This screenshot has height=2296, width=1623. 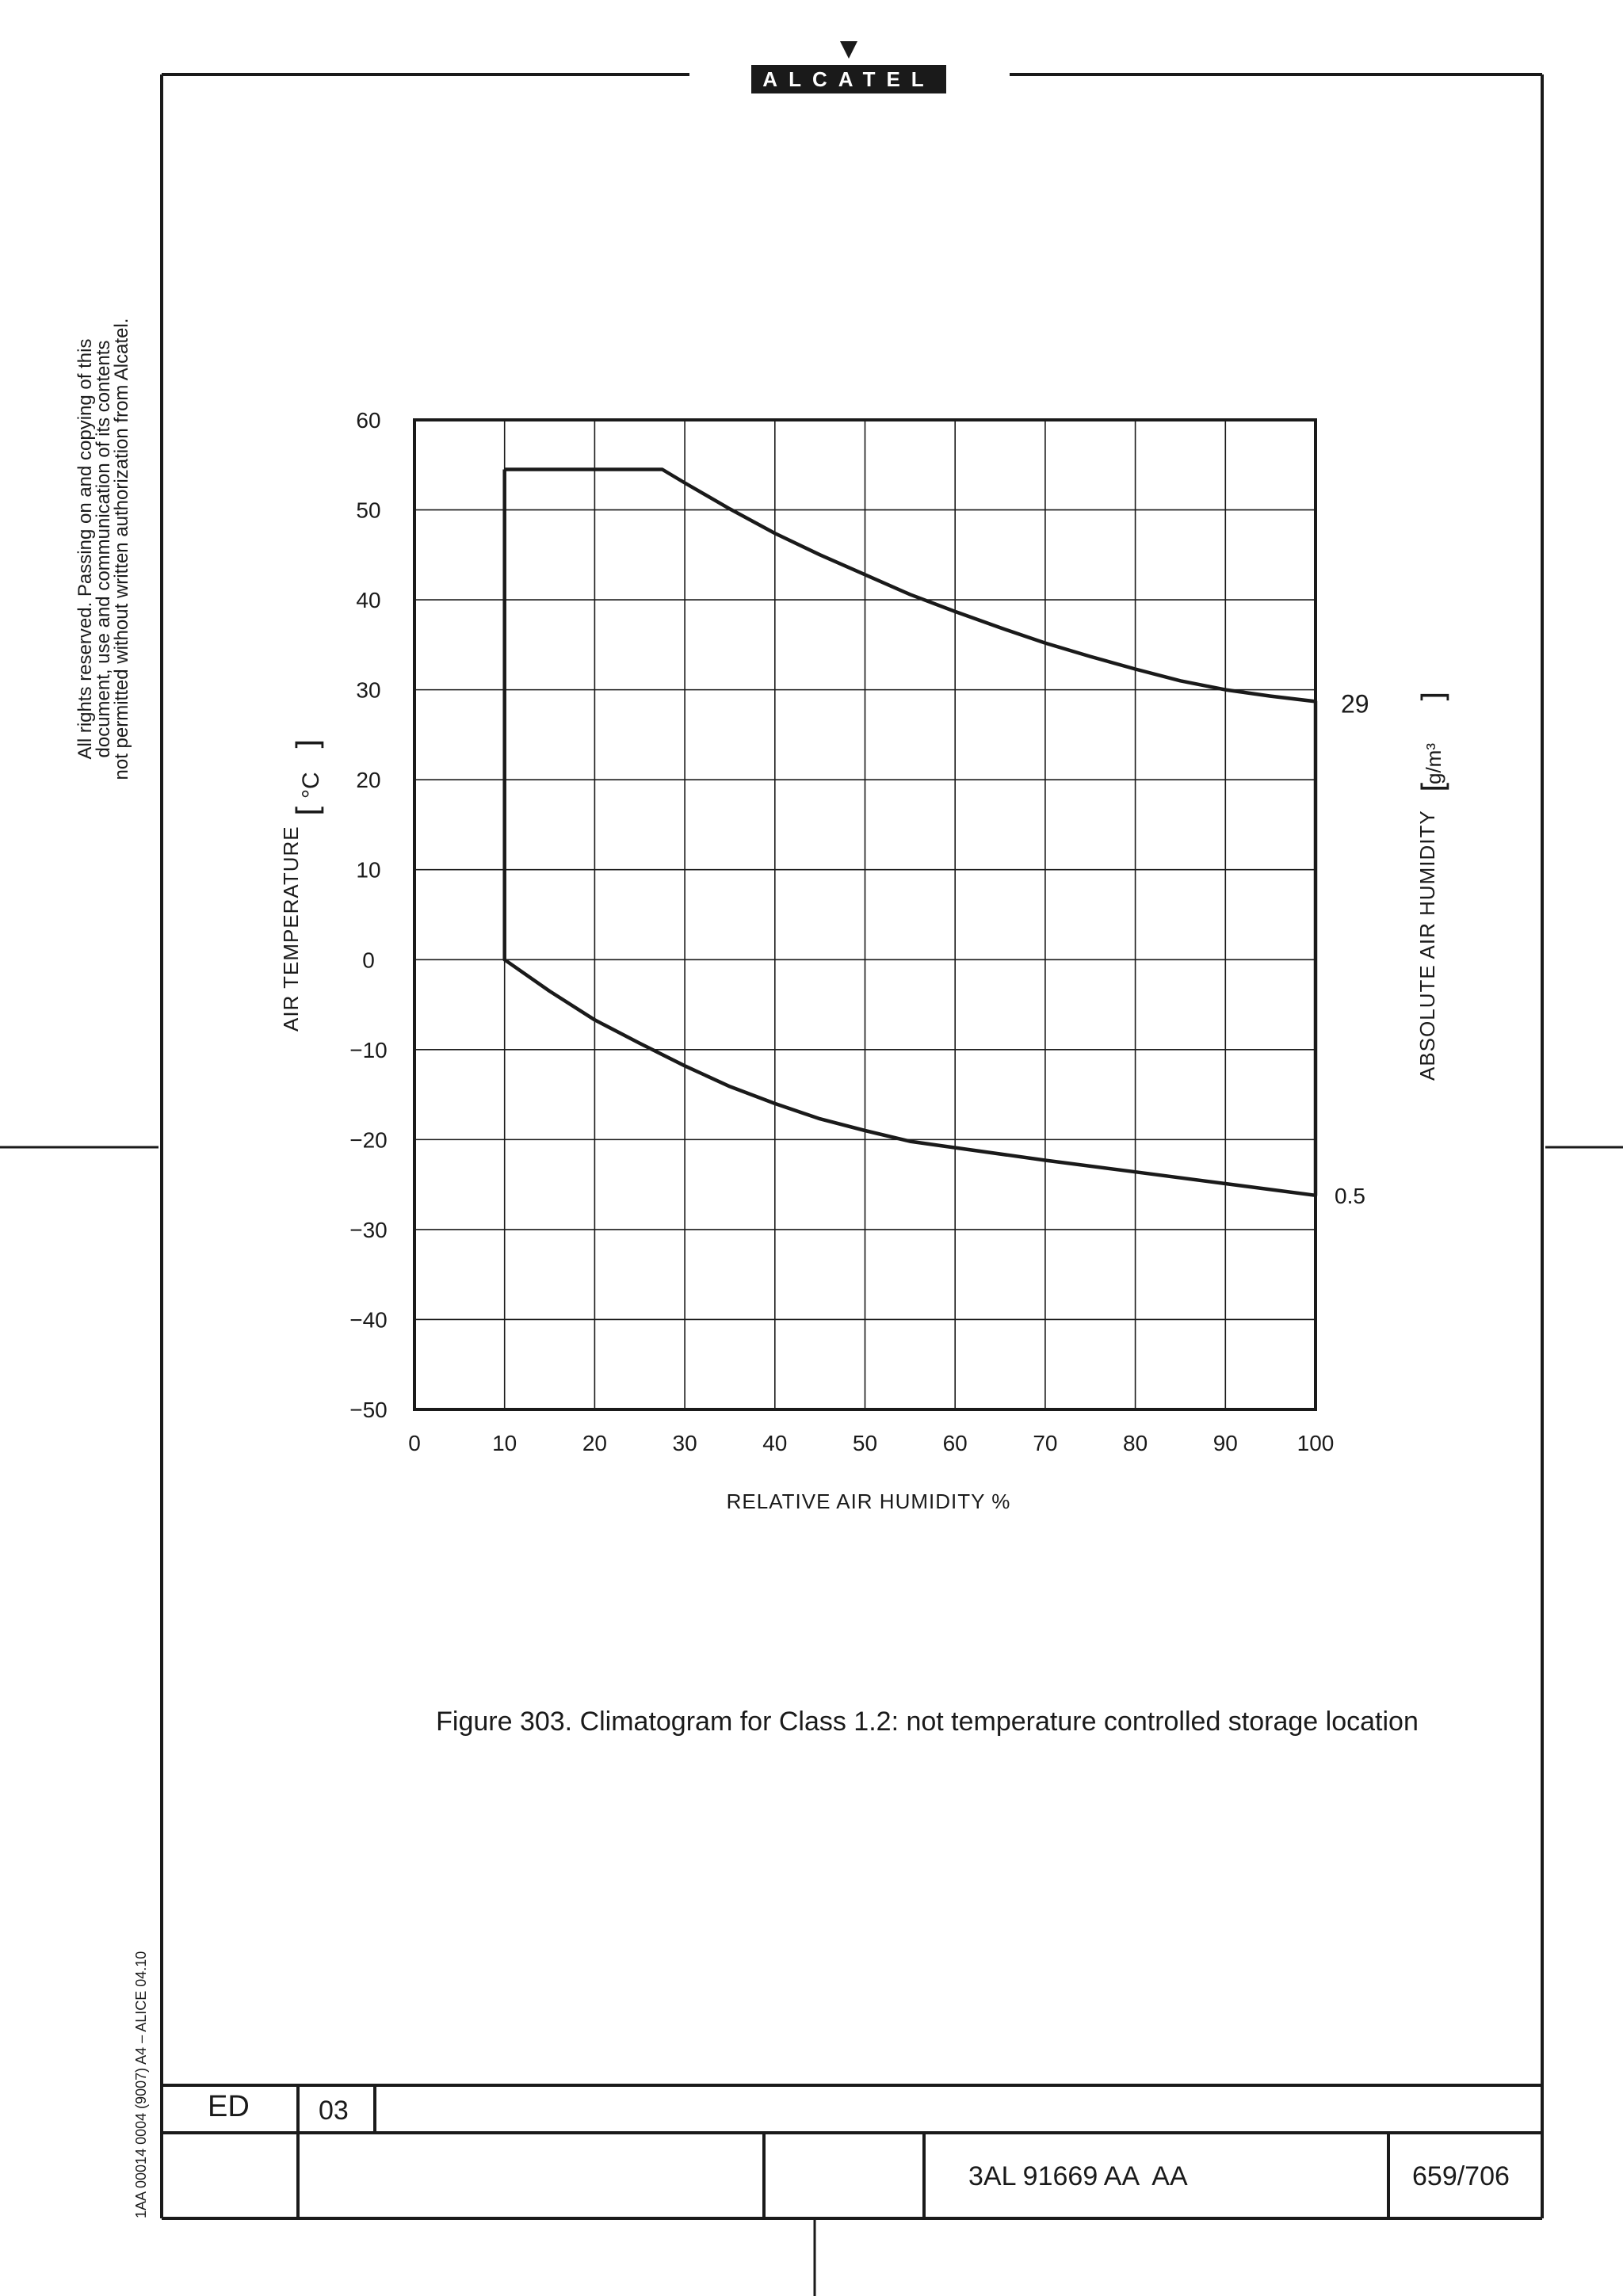 I want to click on x-tick-label: 80, so click(x=1136, y=1443).